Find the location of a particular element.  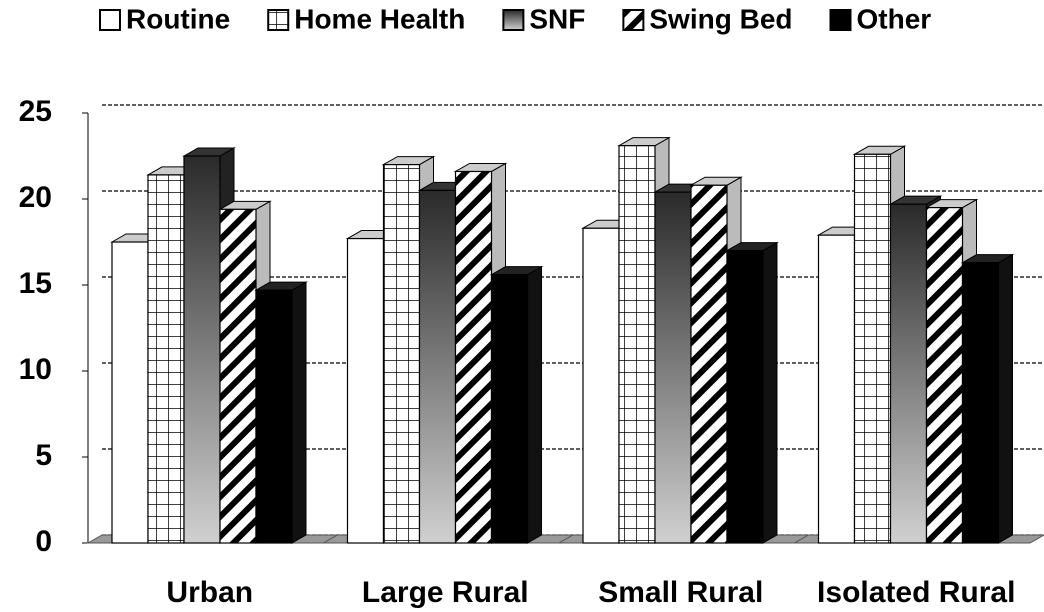

y-tick-label: 10 is located at coordinates (35, 369).